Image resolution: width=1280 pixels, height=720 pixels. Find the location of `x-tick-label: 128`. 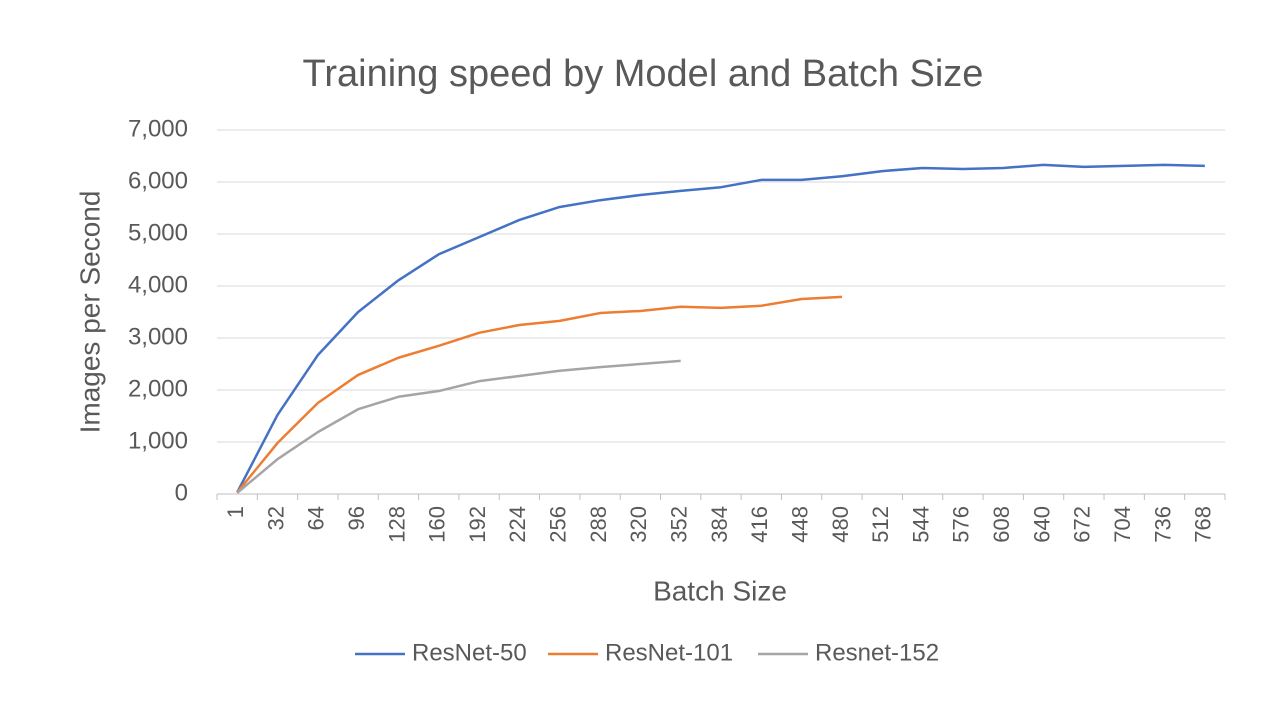

x-tick-label: 128 is located at coordinates (396, 524).